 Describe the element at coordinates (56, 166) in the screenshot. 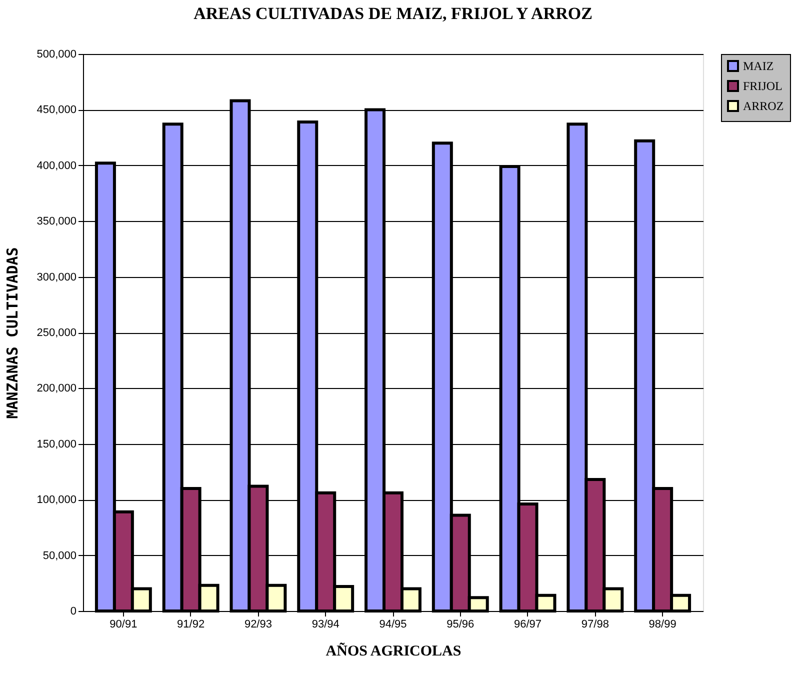

I see `y-tick-label: 400,000` at that location.